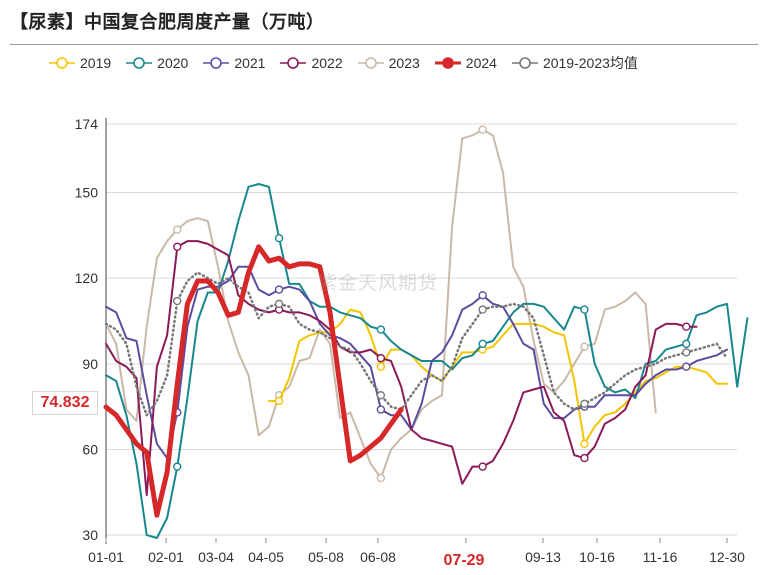 Image resolution: width=770 pixels, height=575 pixels. I want to click on x-tick-label: 06-08, so click(378, 557).